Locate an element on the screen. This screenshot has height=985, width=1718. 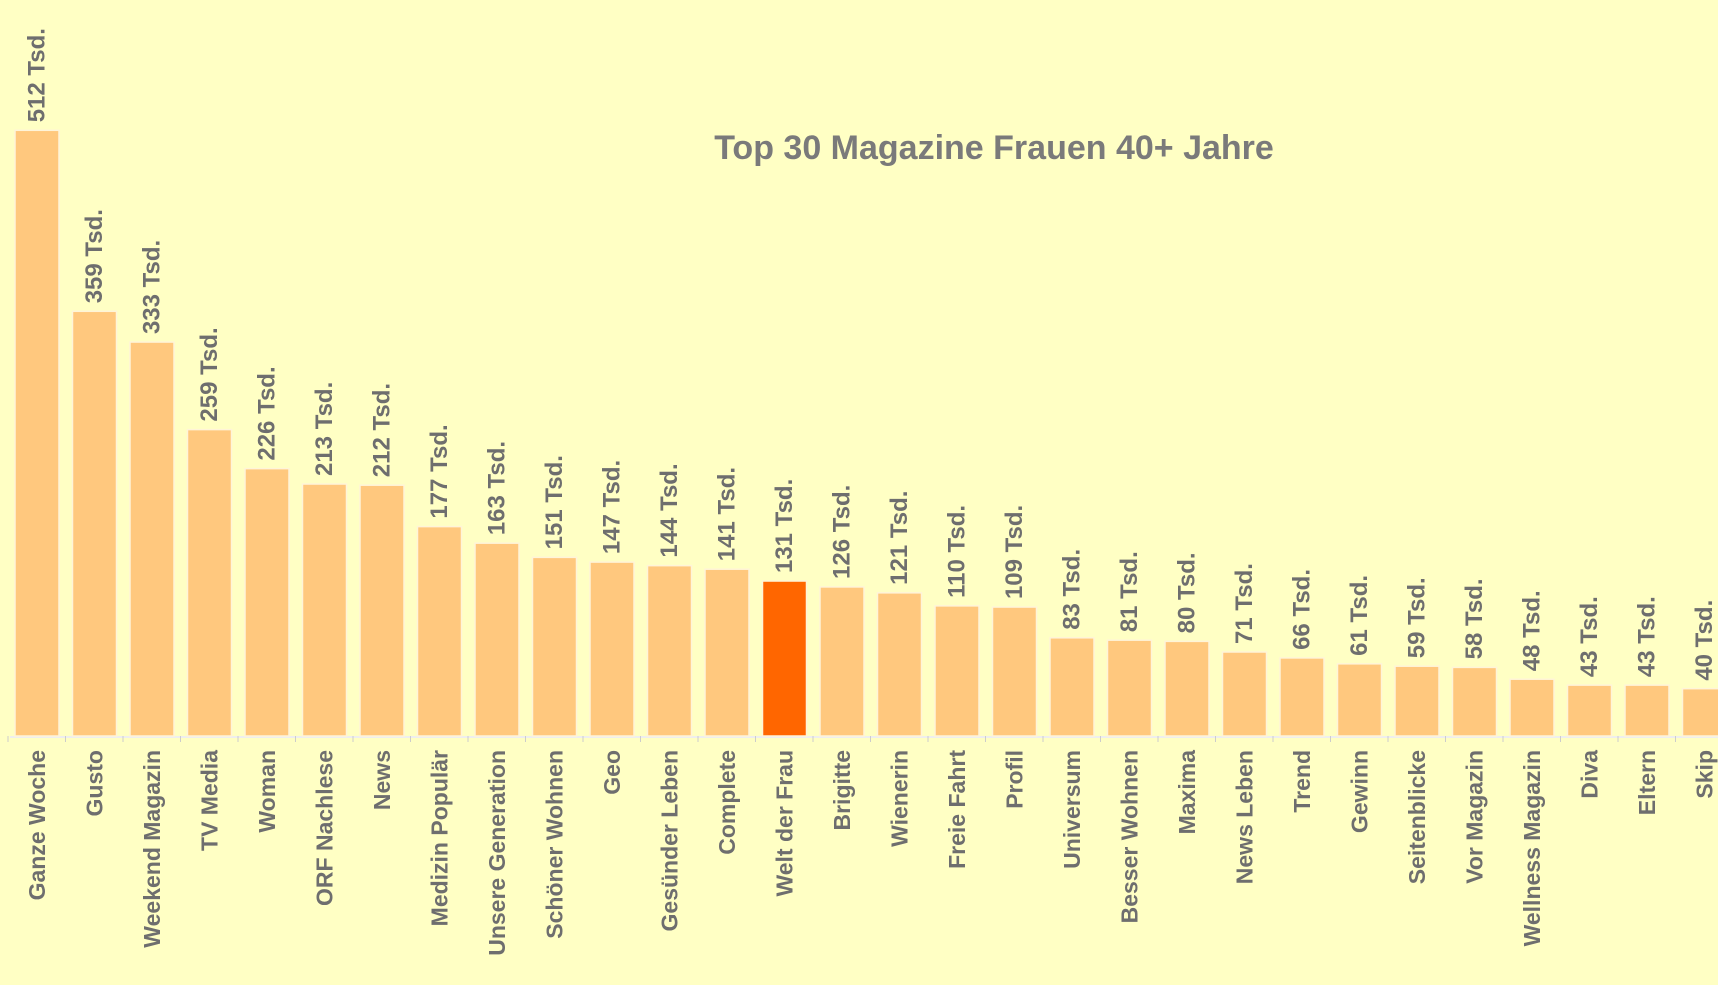
x-tick-label: Weekend Magazin is located at coordinates (152, 849).